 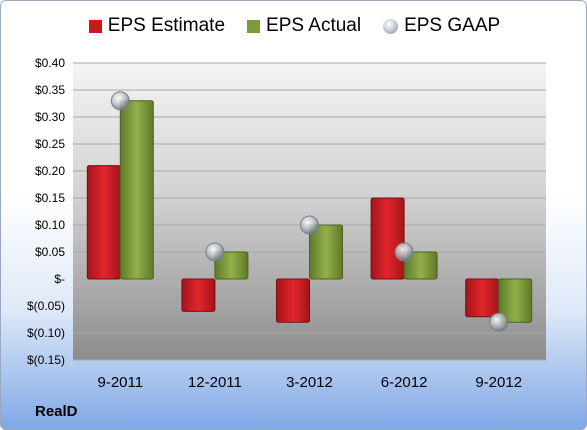 What do you see at coordinates (46, 333) in the screenshot?
I see `y-tick-label: $(0.10)` at bounding box center [46, 333].